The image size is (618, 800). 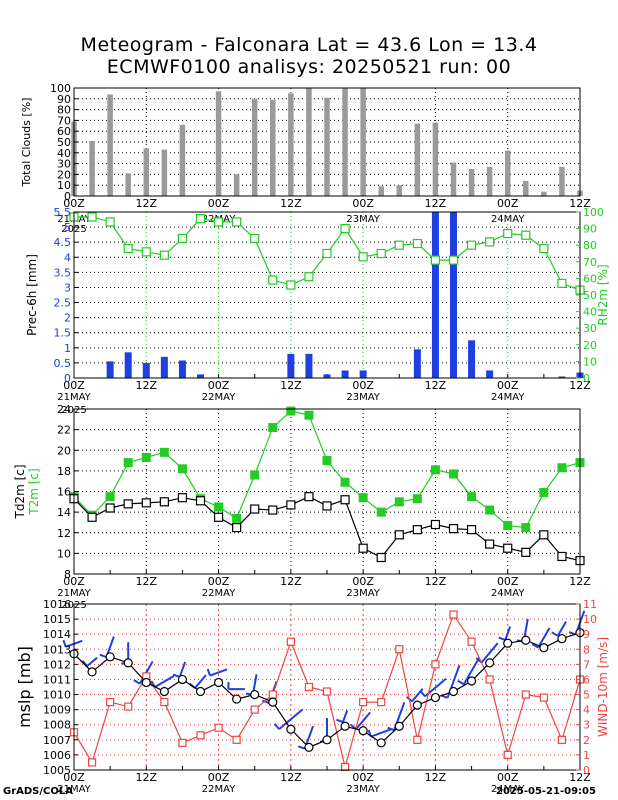 I want to click on x-tick-label-2: 00Z, so click(x=508, y=581).